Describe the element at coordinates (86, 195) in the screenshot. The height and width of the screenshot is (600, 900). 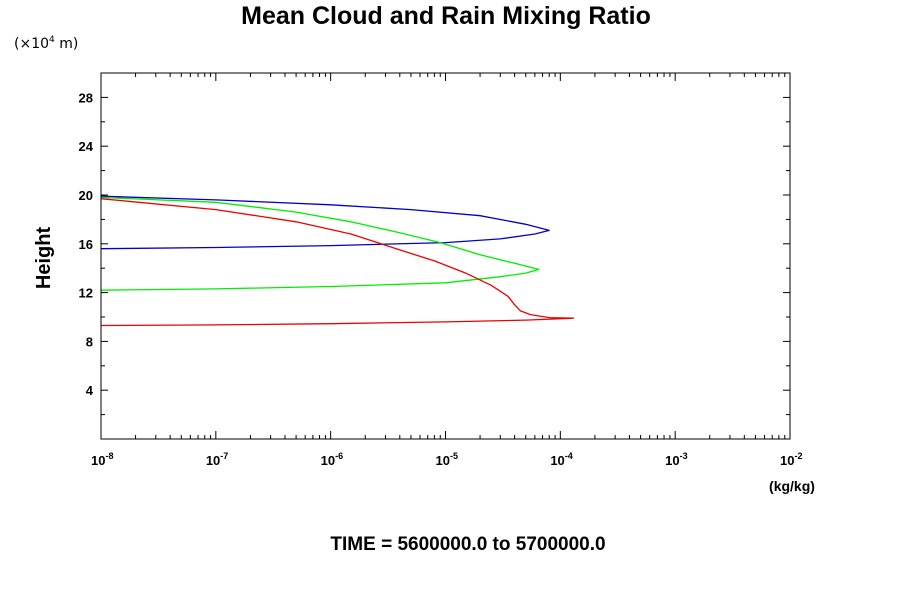
I see `y-tick-label: 20` at that location.